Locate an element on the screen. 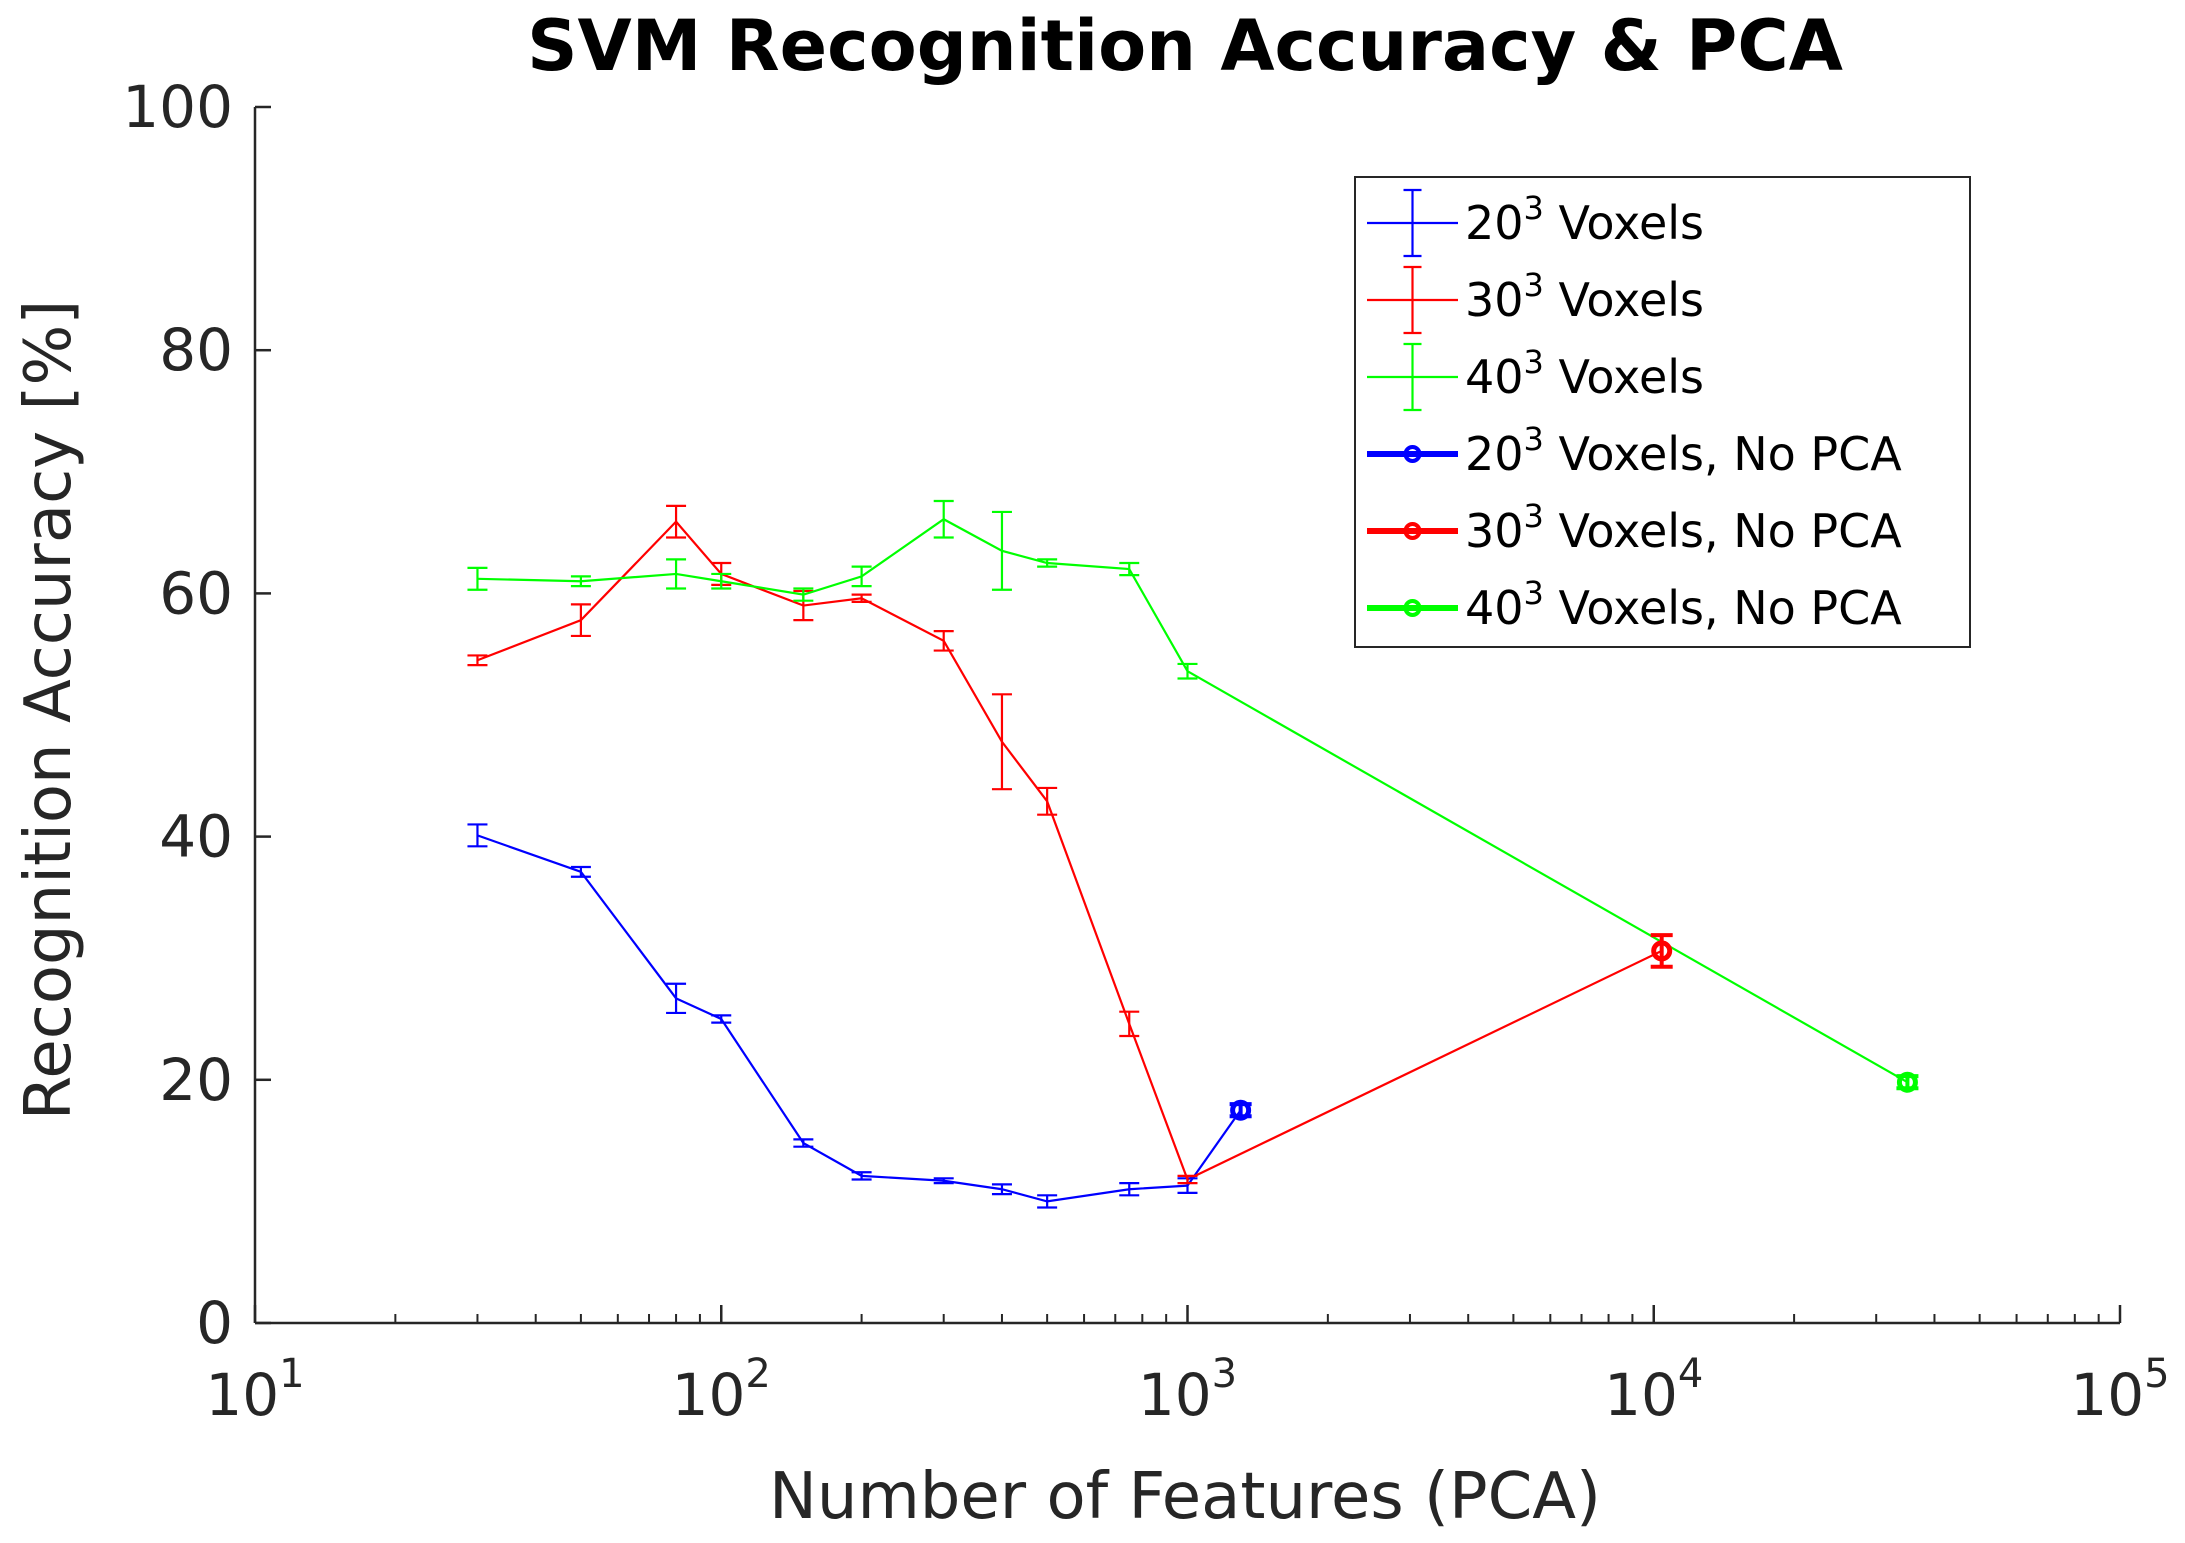 Image resolution: width=2185 pixels, height=1543 pixels. legend-item: 303 Voxels, No PCA is located at coordinates (1634, 527).